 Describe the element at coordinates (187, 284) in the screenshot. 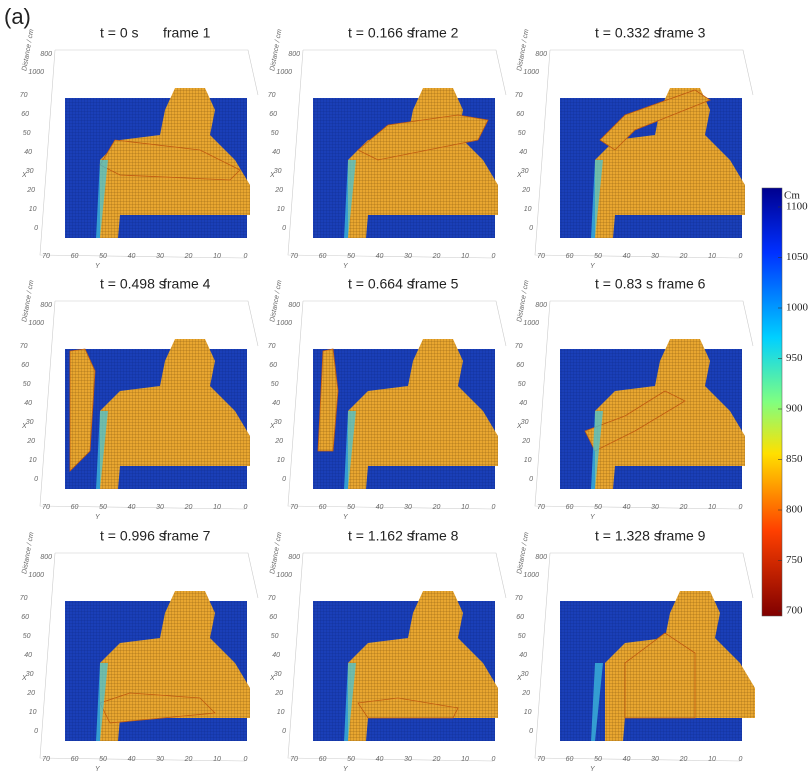

I see `panel-frame: frame 4` at that location.